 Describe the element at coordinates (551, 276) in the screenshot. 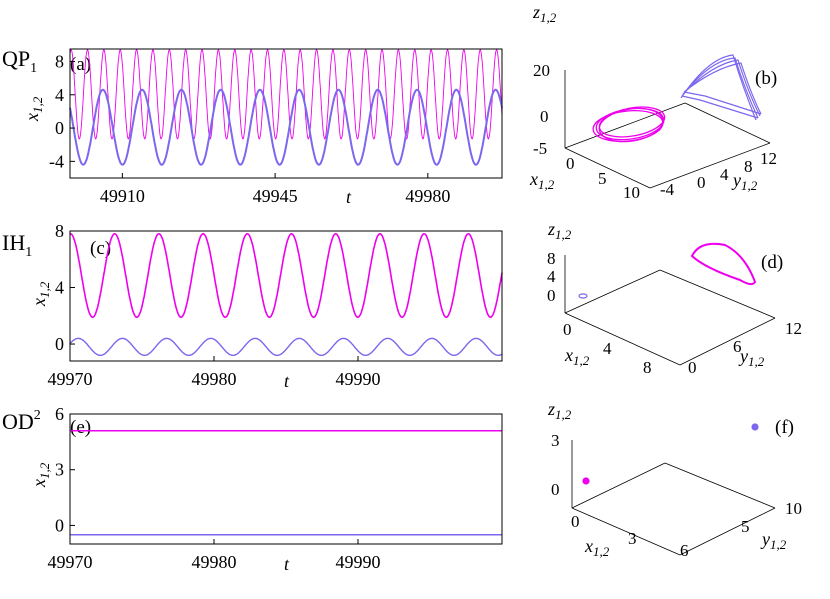

I see `ztick-d-4: 4` at that location.